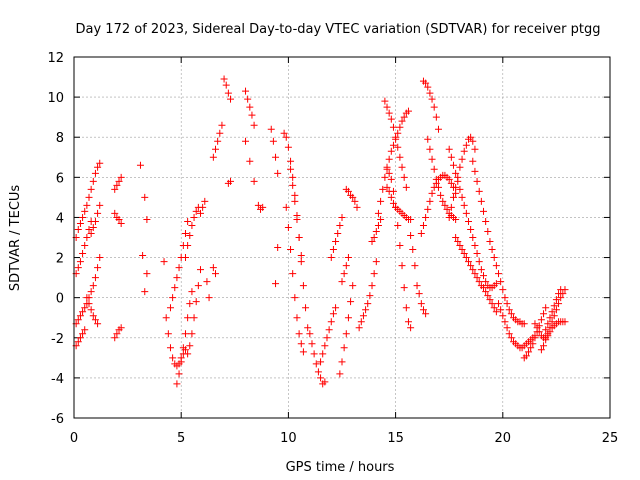 Image resolution: width=640 pixels, height=480 pixels. I want to click on series-arc-k, so click(146, 208).